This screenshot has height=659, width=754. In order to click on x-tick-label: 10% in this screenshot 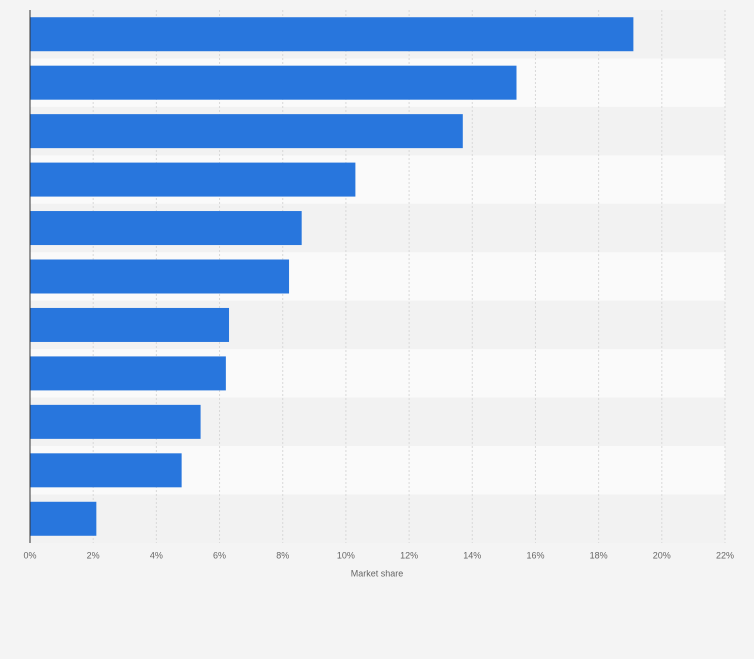, I will do `click(346, 555)`.